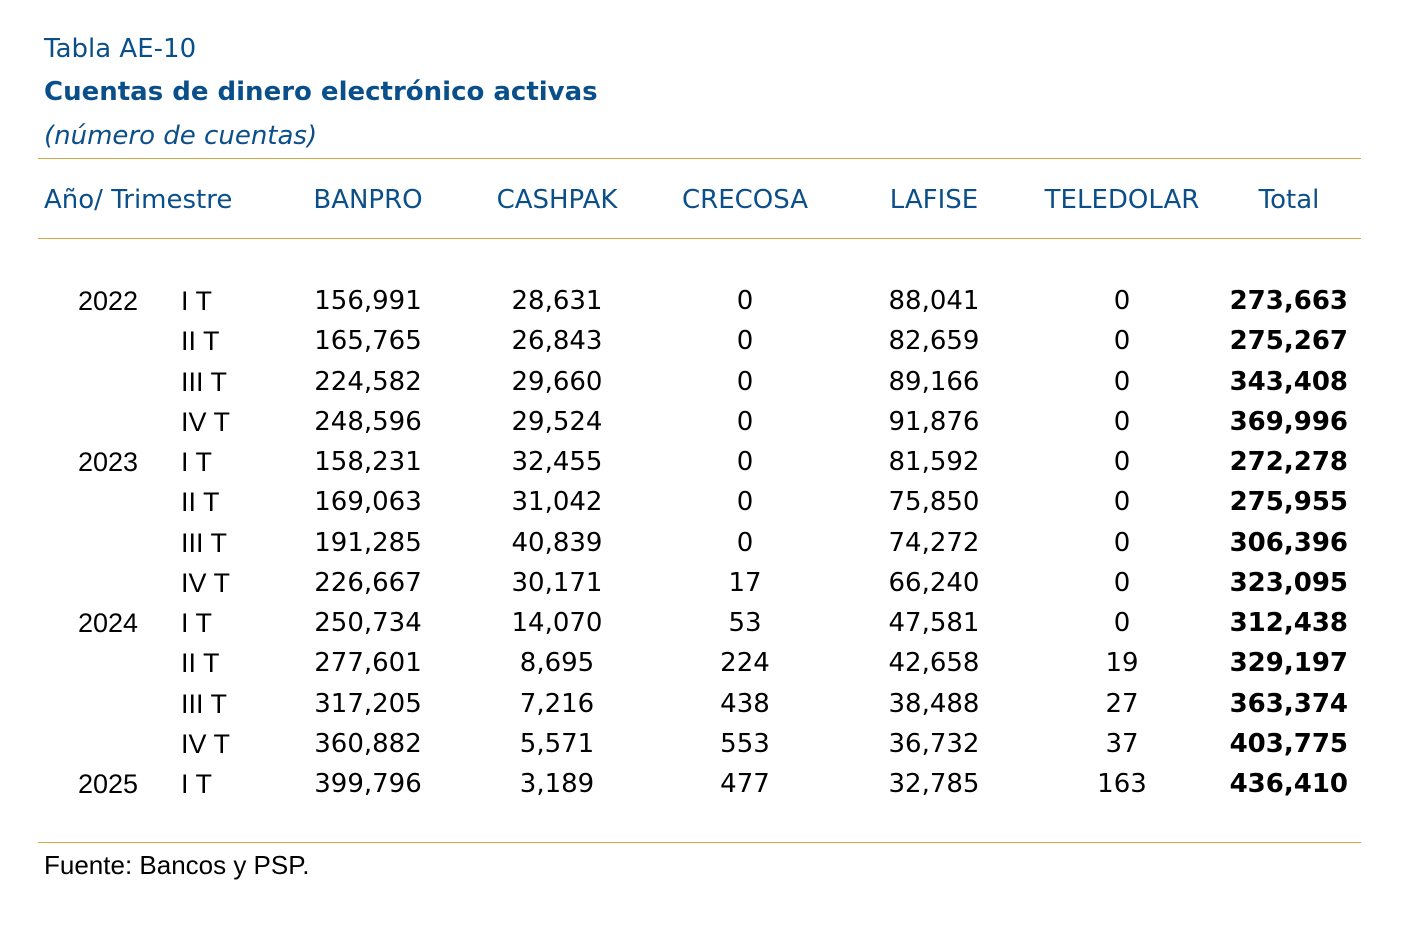 The height and width of the screenshot is (948, 1410). Describe the element at coordinates (745, 582) in the screenshot. I see `cell-crecosa: 17` at that location.